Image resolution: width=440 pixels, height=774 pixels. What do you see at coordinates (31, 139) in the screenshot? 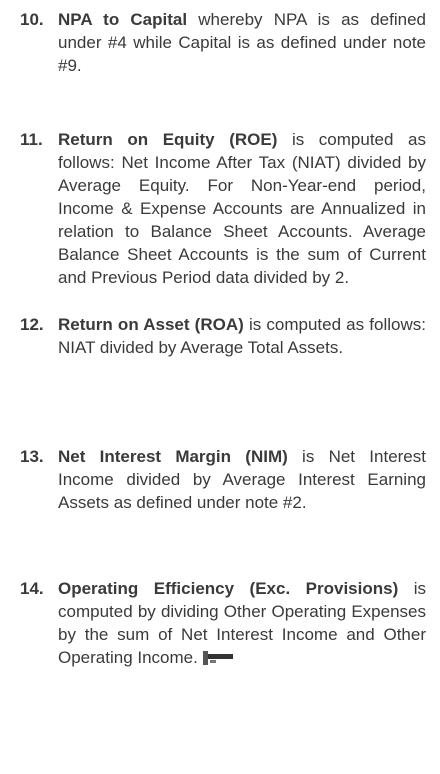
I see `item-number: 11.` at bounding box center [31, 139].